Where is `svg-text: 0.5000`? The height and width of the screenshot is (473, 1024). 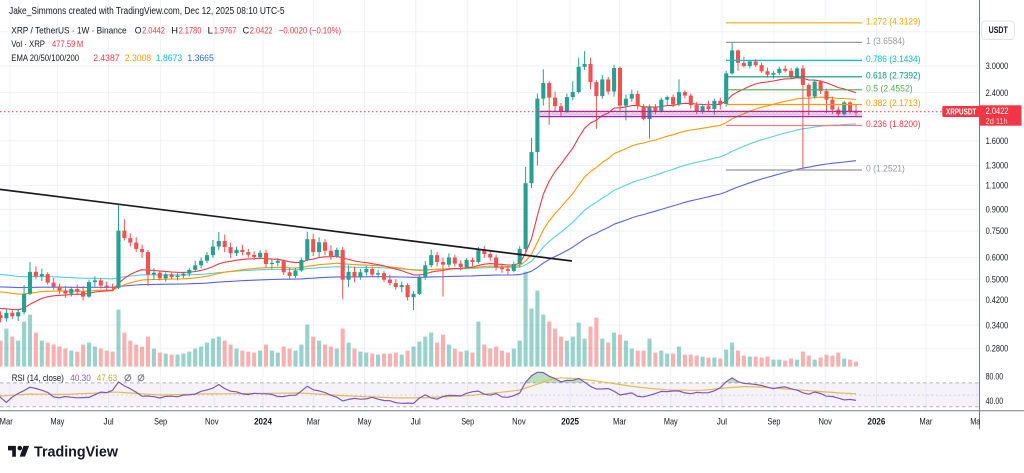
svg-text: 0.5000 is located at coordinates (997, 279).